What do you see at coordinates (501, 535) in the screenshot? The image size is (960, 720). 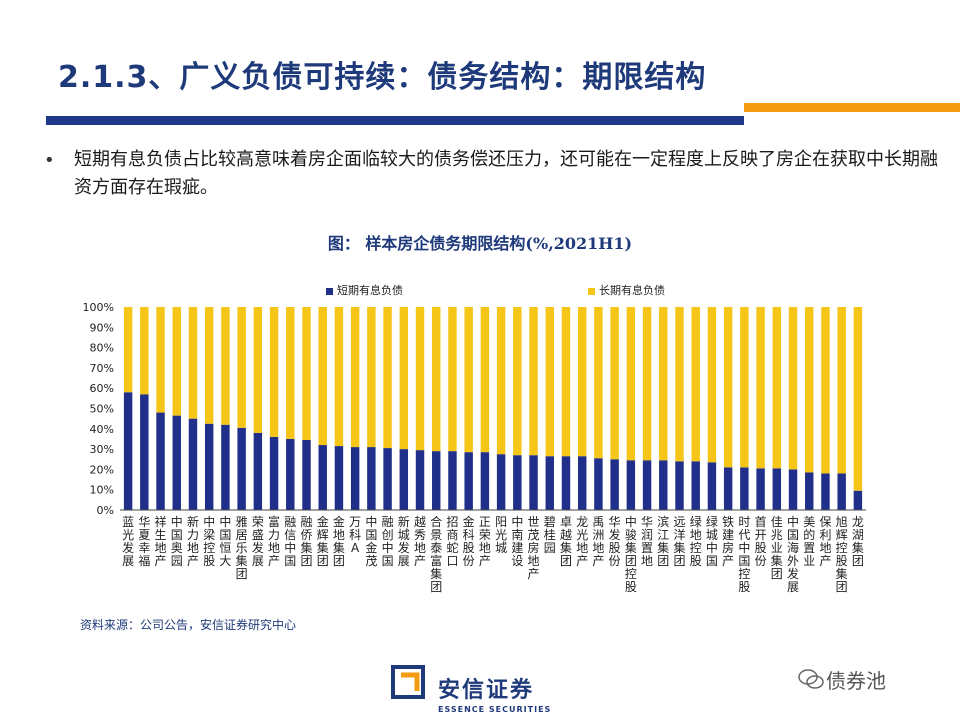 I see `x-tick-label: 阳光城` at bounding box center [501, 535].